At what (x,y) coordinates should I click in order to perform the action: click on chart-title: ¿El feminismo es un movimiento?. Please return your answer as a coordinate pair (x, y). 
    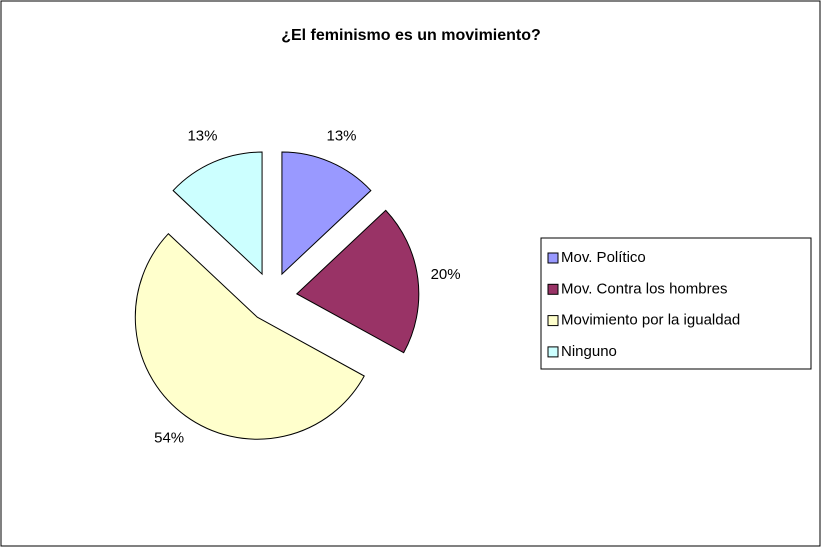
    Looking at the image, I should click on (411, 35).